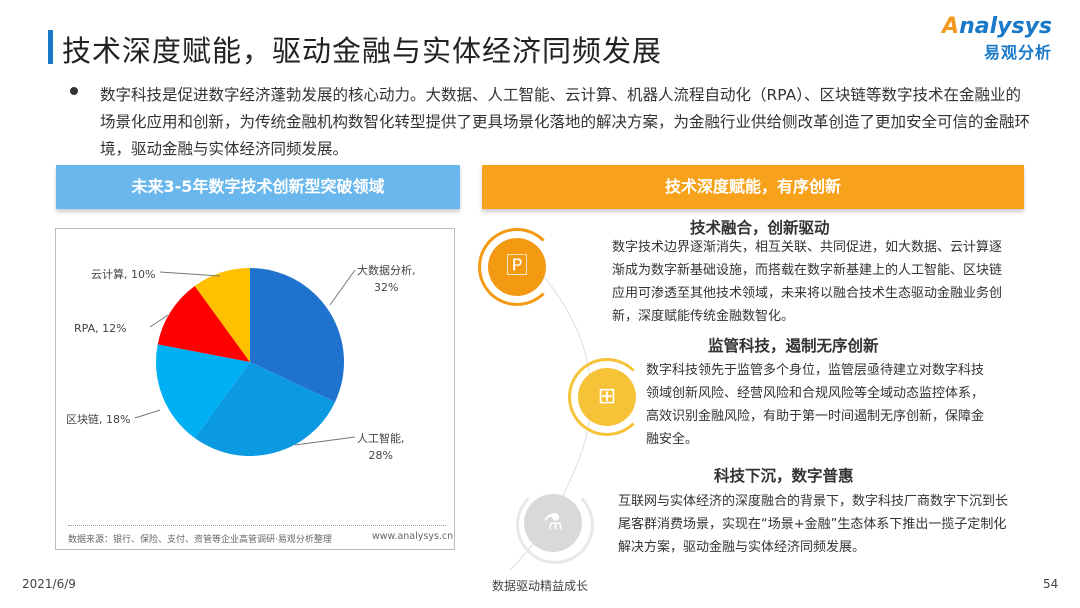  What do you see at coordinates (50, 47) in the screenshot?
I see `title-accent-bar` at bounding box center [50, 47].